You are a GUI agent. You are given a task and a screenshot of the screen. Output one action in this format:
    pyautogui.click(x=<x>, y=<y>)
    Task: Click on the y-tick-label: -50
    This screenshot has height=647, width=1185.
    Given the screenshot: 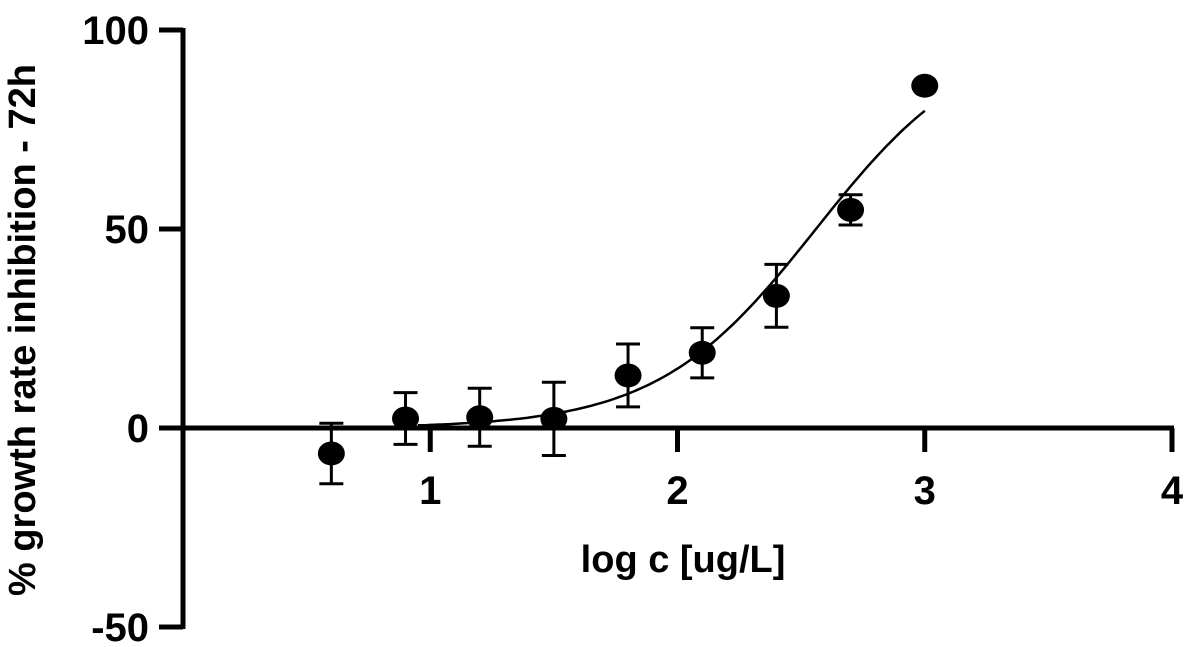 What is the action you would take?
    pyautogui.click(x=120, y=626)
    